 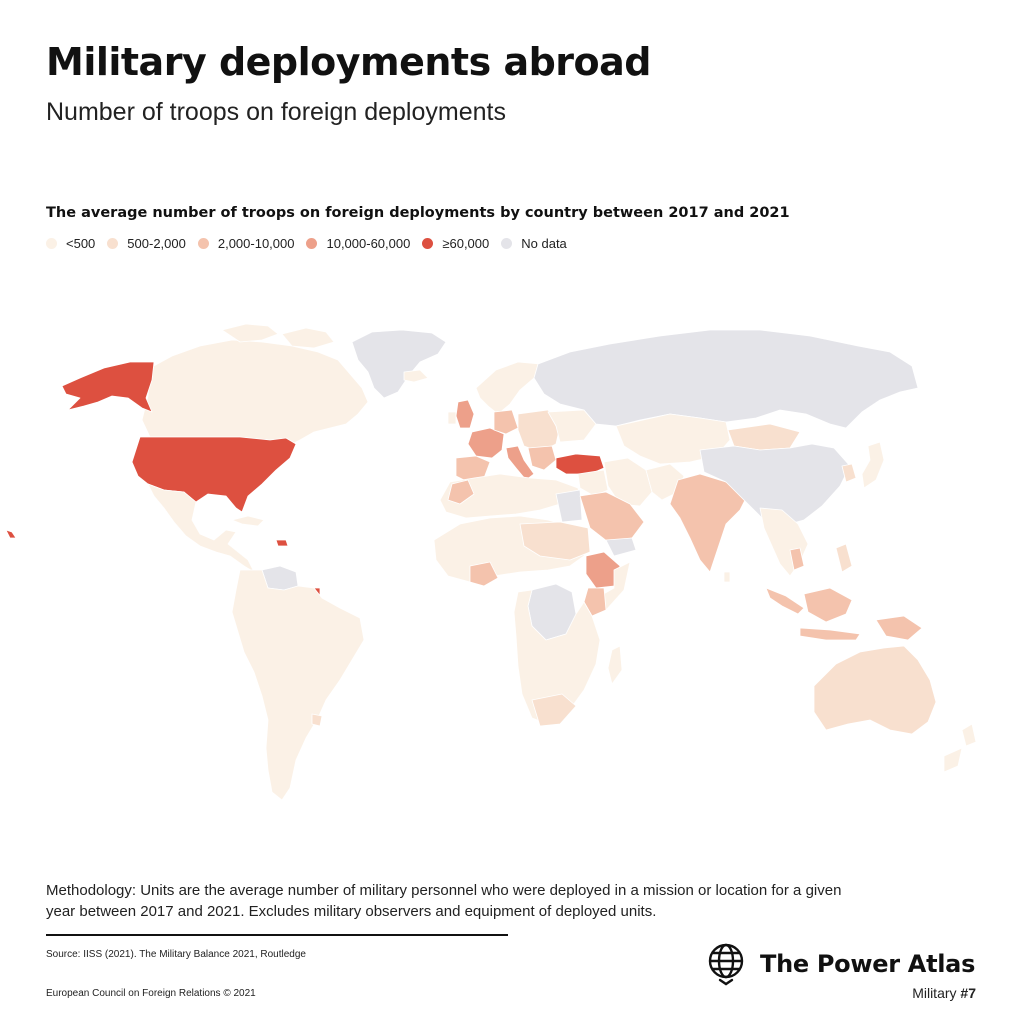 I want to click on legend-item-over-60000: ≥60,000, so click(x=455, y=243).